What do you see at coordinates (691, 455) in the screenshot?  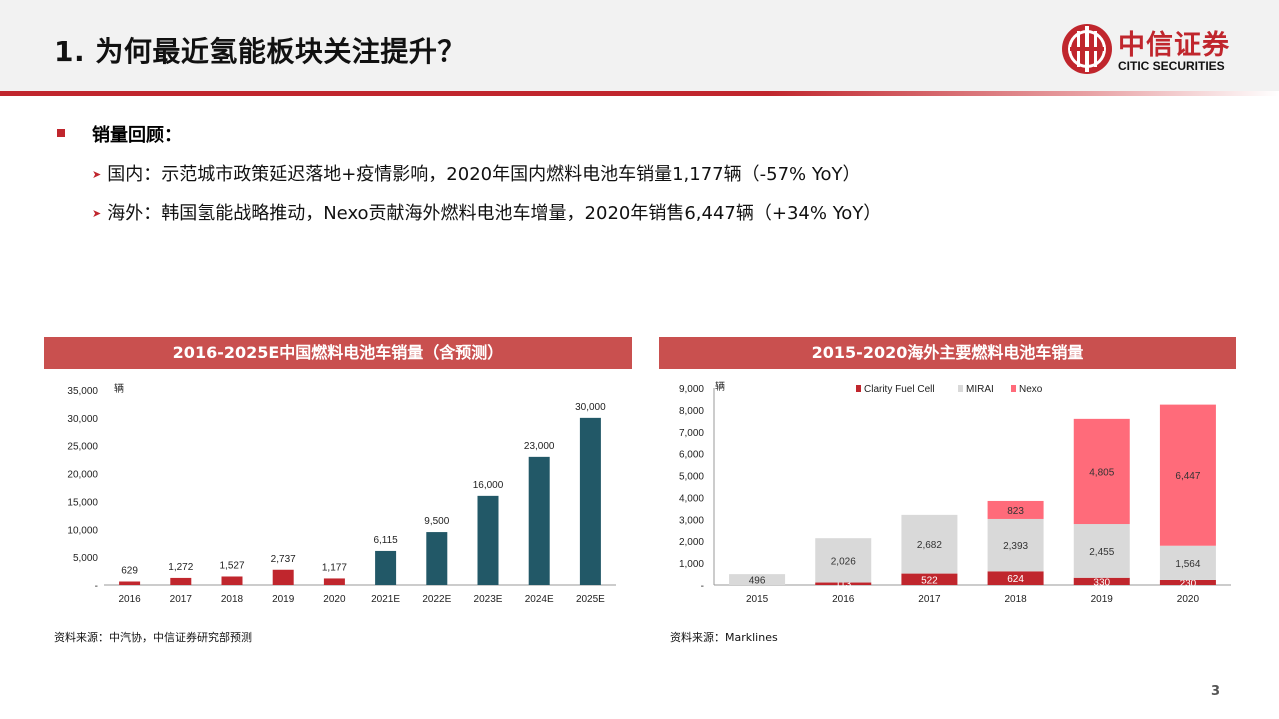 I see `y-tick-label: 6,000` at bounding box center [691, 455].